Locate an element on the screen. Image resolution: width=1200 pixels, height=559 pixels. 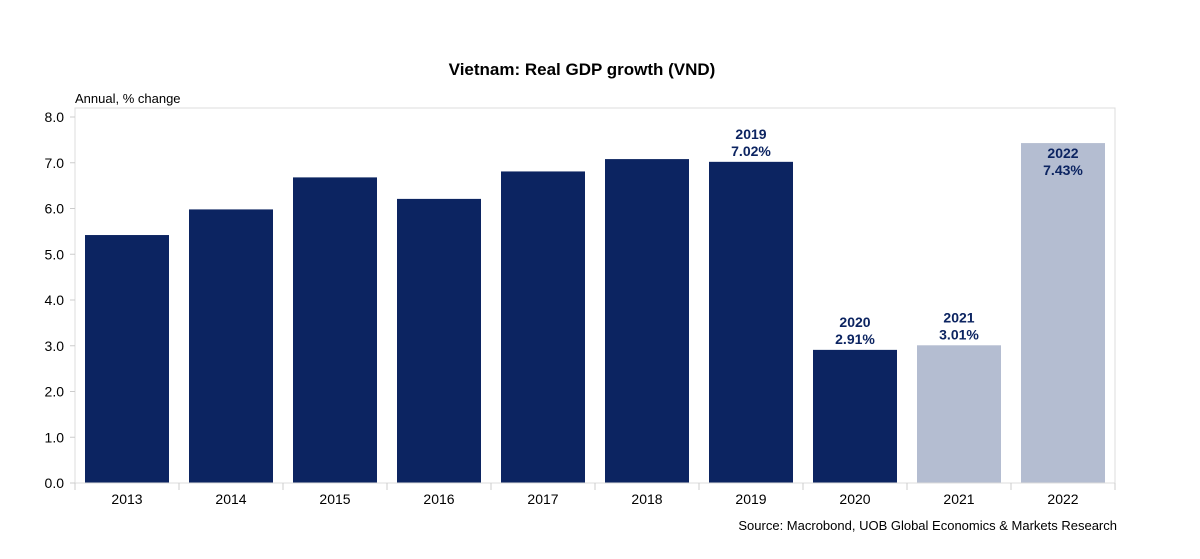
bar-2014 is located at coordinates (231, 346).